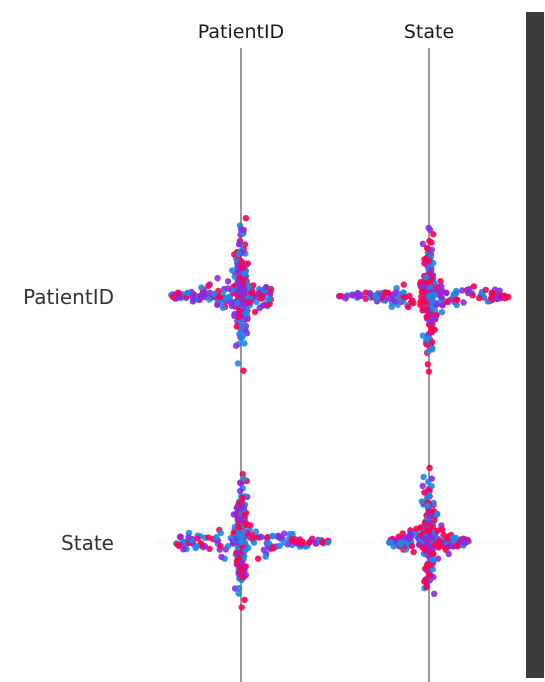 The image size is (545, 682). What do you see at coordinates (241, 32) in the screenshot?
I see `column-label-patientid: PatientID` at bounding box center [241, 32].